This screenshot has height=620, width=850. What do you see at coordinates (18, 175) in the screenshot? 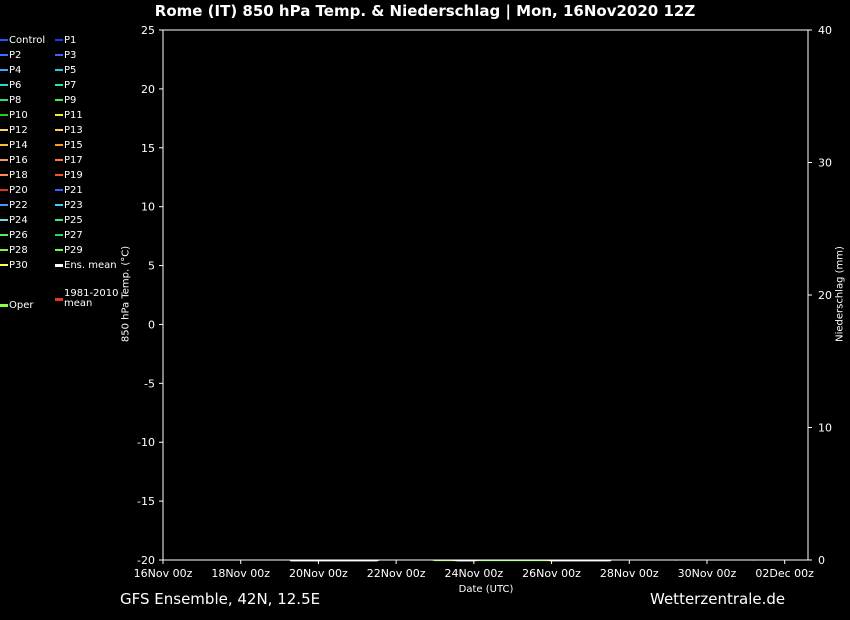
I see `legend-label: P18` at bounding box center [18, 175].